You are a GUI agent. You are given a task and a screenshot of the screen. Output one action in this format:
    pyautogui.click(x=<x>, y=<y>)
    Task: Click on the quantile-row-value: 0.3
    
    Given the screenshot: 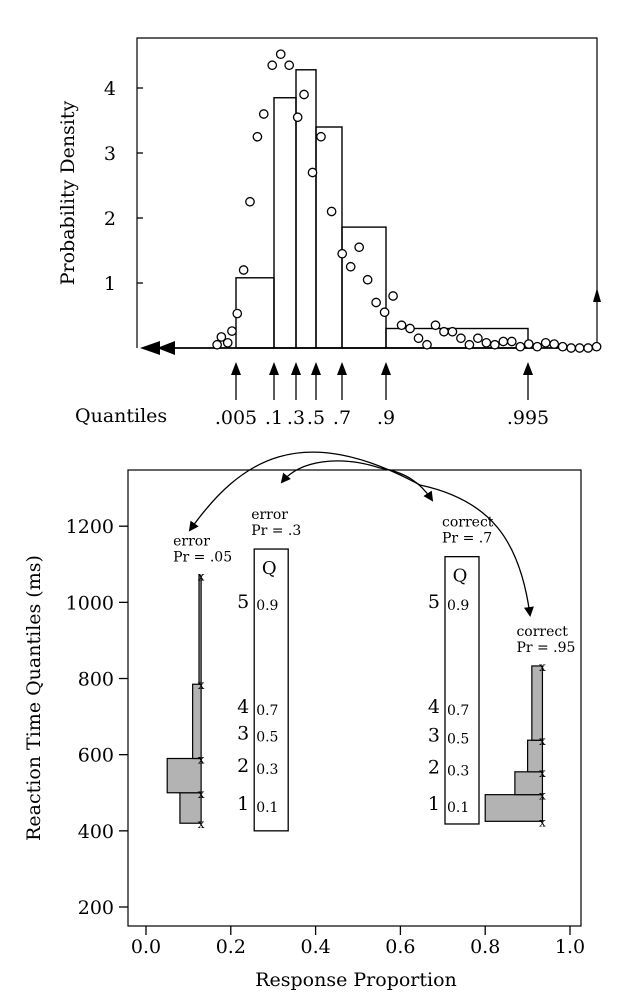 What is the action you would take?
    pyautogui.click(x=458, y=772)
    